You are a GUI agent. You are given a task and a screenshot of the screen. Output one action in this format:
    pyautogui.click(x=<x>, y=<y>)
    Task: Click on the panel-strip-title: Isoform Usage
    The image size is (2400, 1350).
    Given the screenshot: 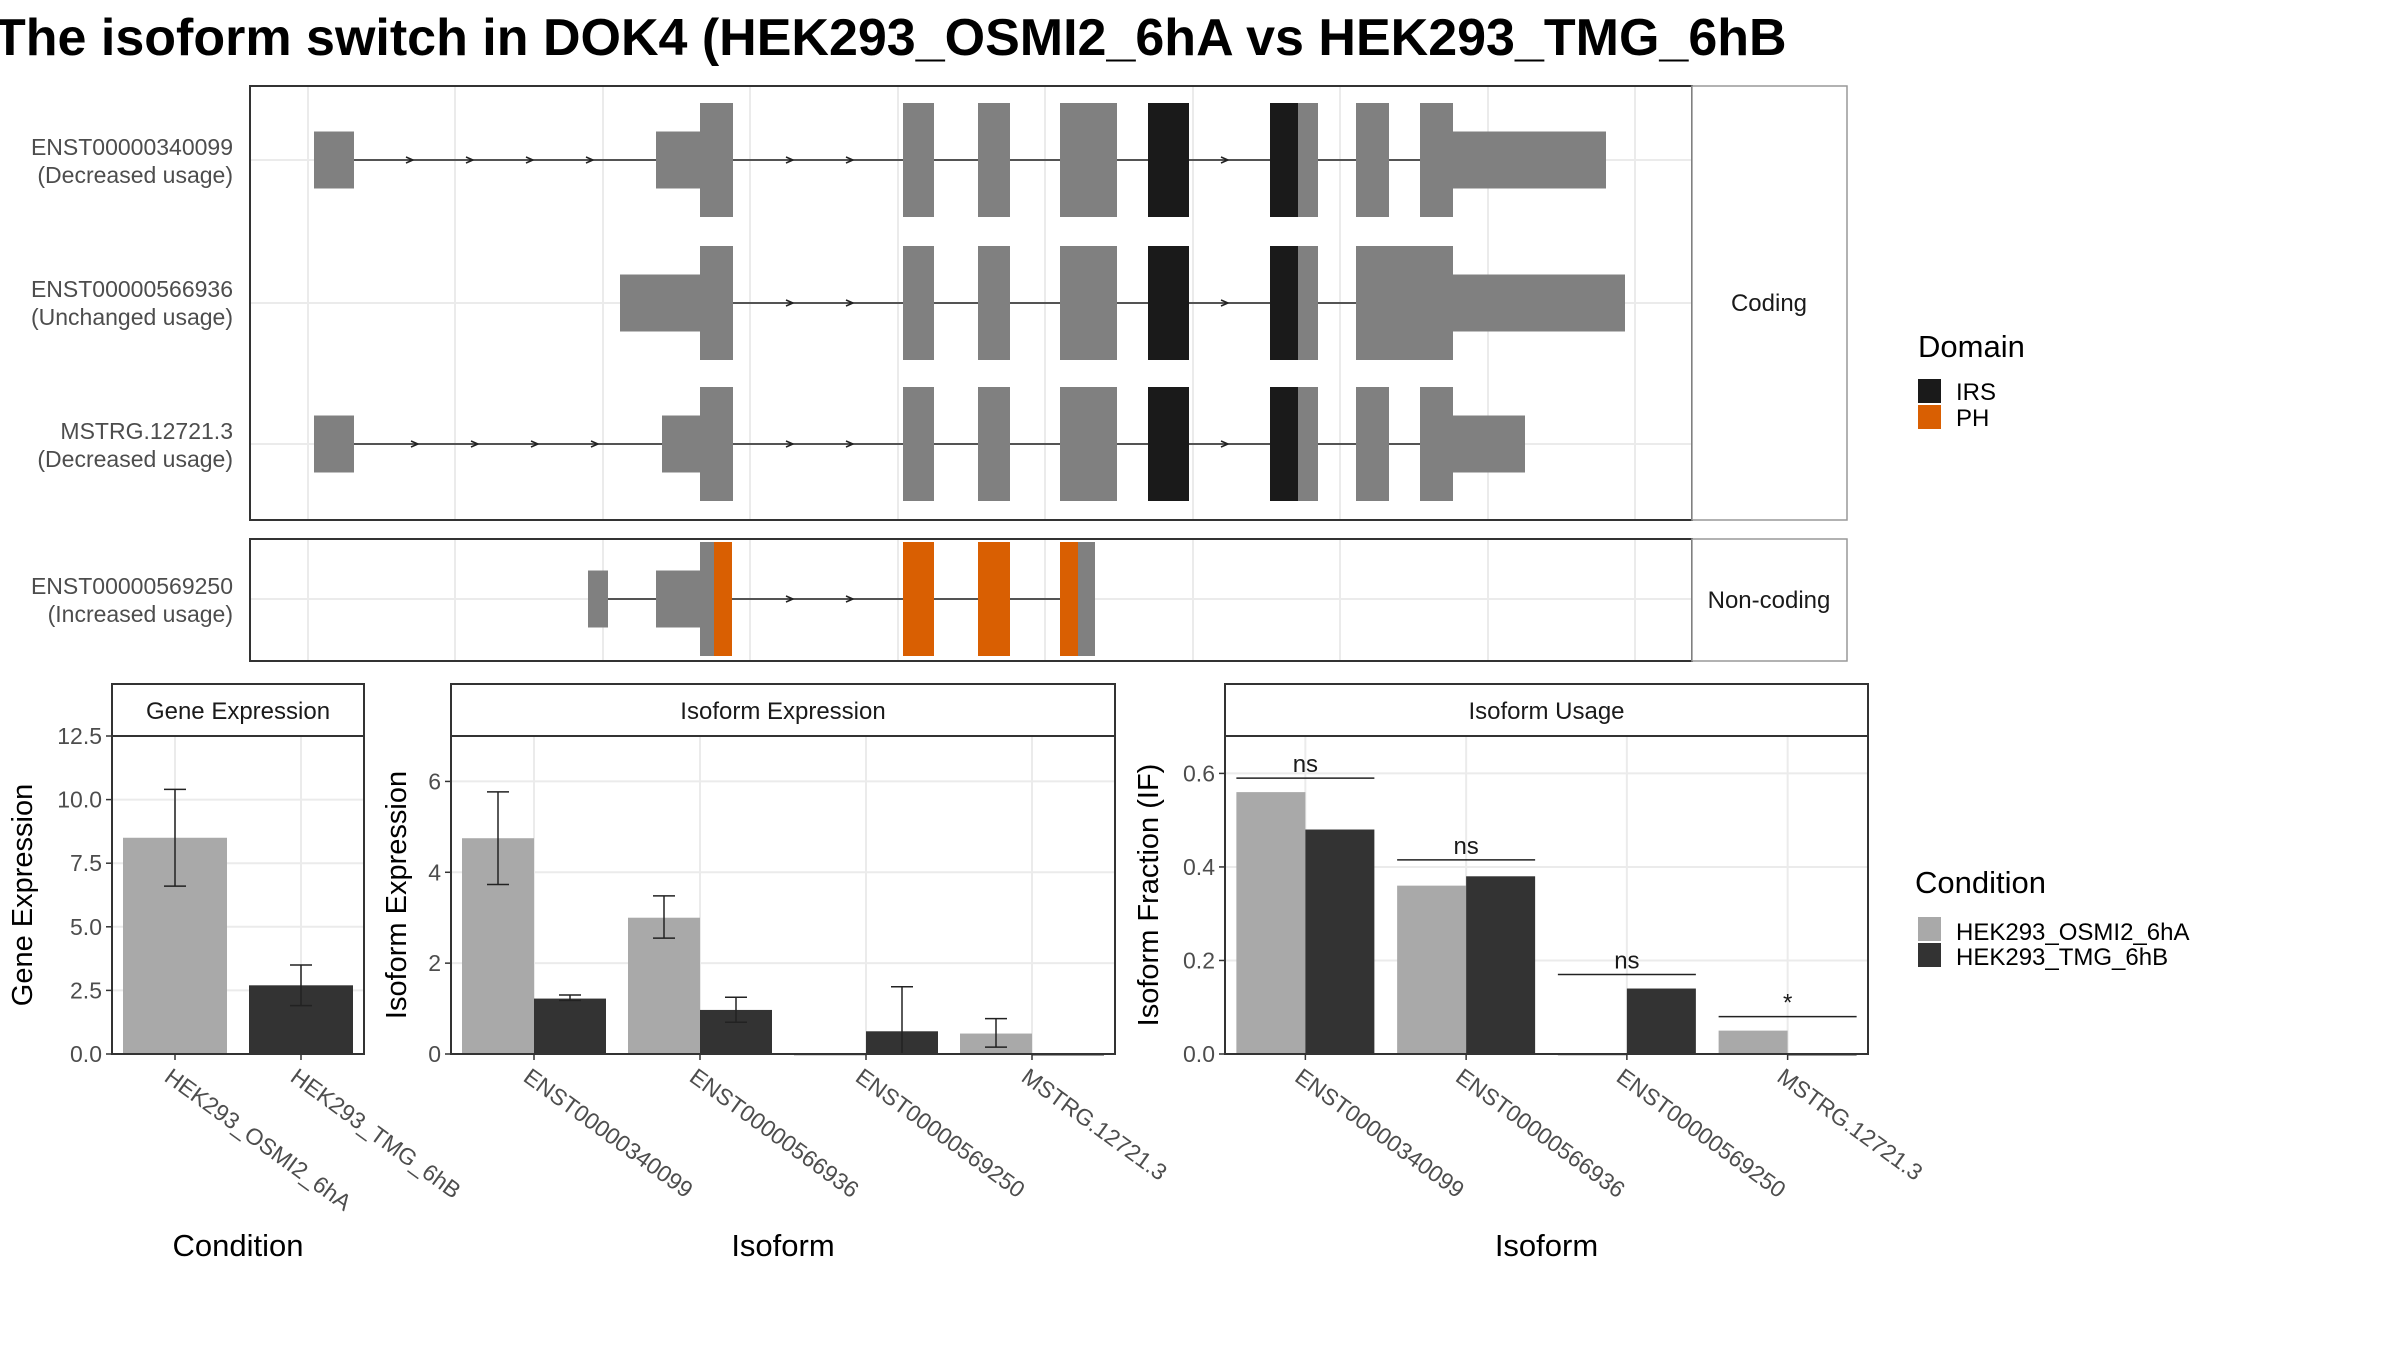 What is the action you would take?
    pyautogui.click(x=1546, y=711)
    